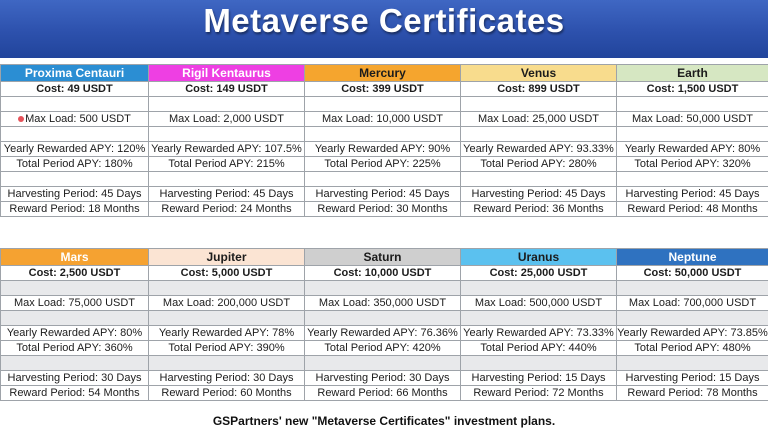  I want to click on yearly-apy-cell: Yearly Rewarded APY: 107.5%, so click(226, 149).